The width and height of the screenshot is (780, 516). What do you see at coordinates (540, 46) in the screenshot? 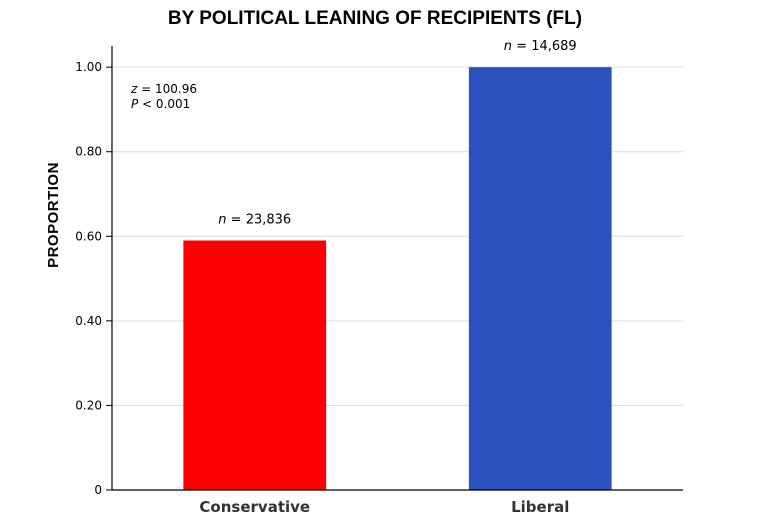
I see `n-label: n = 14,689` at bounding box center [540, 46].